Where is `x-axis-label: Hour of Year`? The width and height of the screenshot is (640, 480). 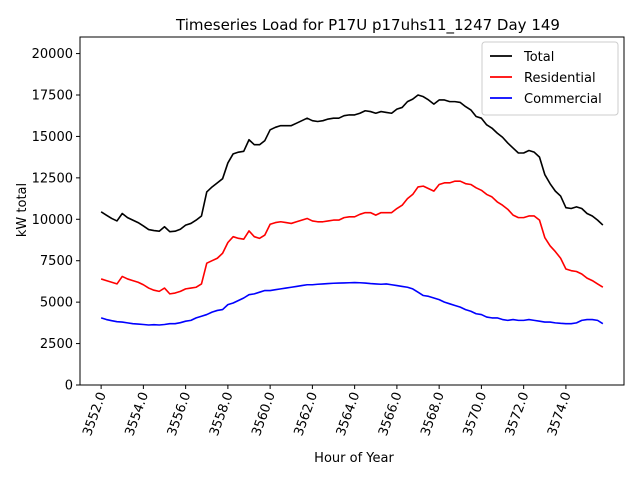 x-axis-label: Hour of Year is located at coordinates (354, 458).